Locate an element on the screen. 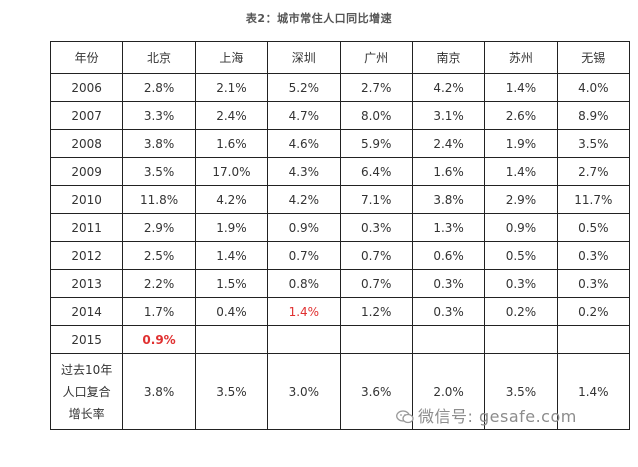  value-cell: 4.3% is located at coordinates (304, 171).